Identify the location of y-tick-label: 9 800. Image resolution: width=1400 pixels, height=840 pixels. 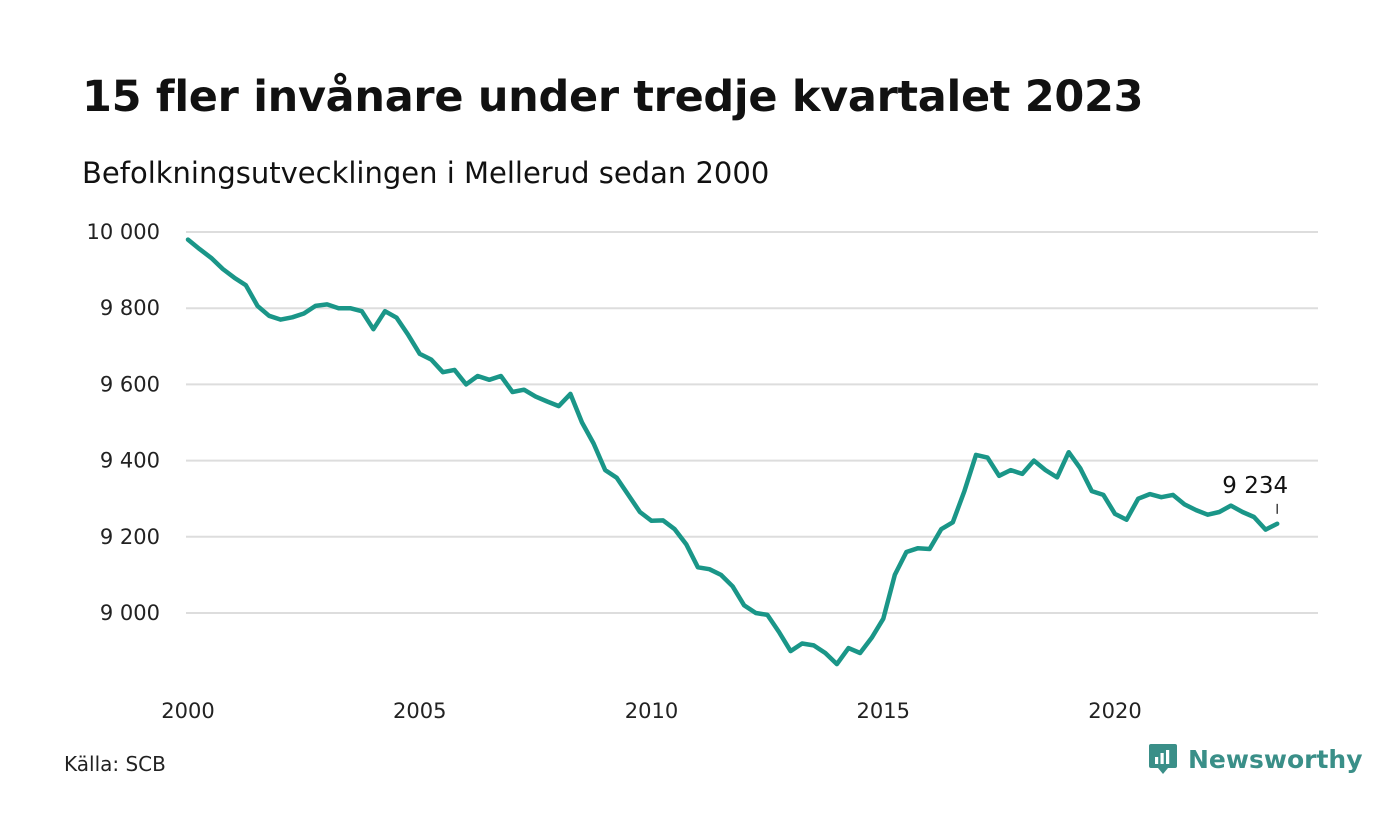
(130, 308).